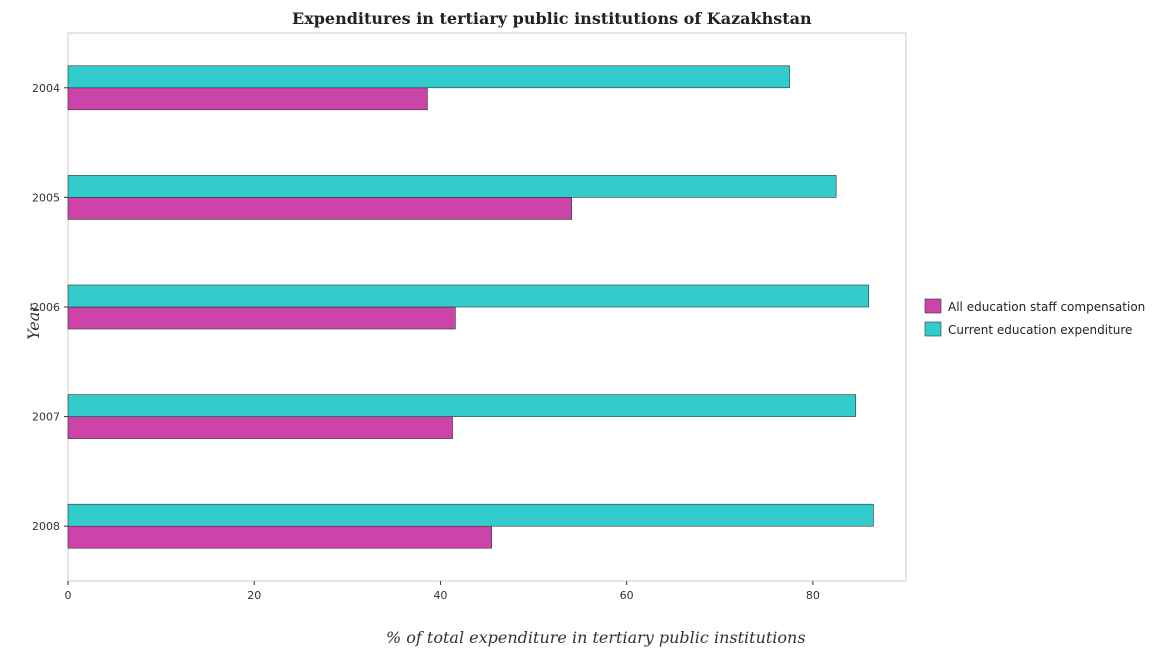 The image size is (1169, 650). Describe the element at coordinates (260, 427) in the screenshot. I see `bar-staff-compensation-2007` at that location.